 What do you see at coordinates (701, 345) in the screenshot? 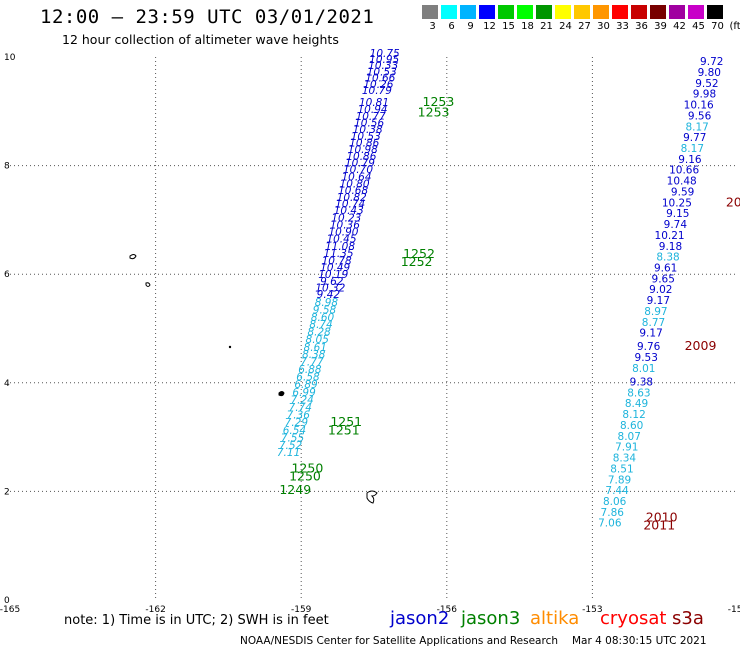
I see `time-label: 2009` at bounding box center [701, 345].